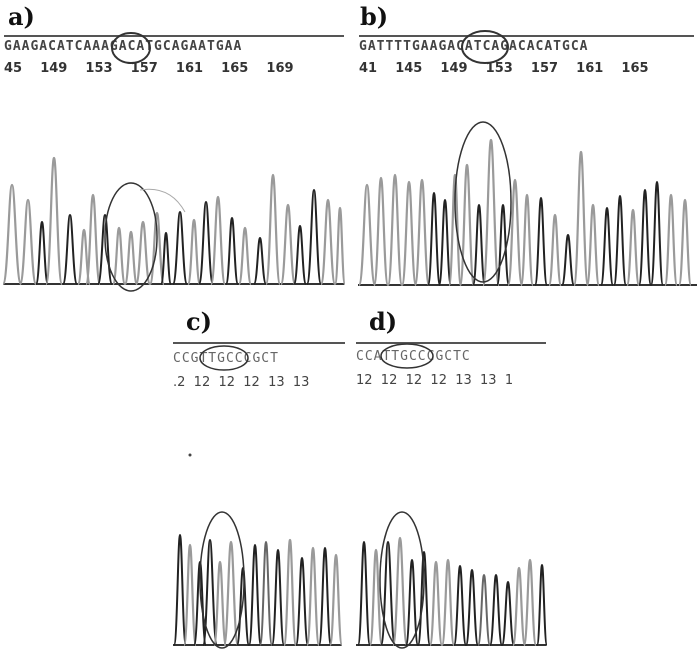 The width and height of the screenshot is (698, 657). I want to click on panel-a-peak-highlight, so click(131, 237).